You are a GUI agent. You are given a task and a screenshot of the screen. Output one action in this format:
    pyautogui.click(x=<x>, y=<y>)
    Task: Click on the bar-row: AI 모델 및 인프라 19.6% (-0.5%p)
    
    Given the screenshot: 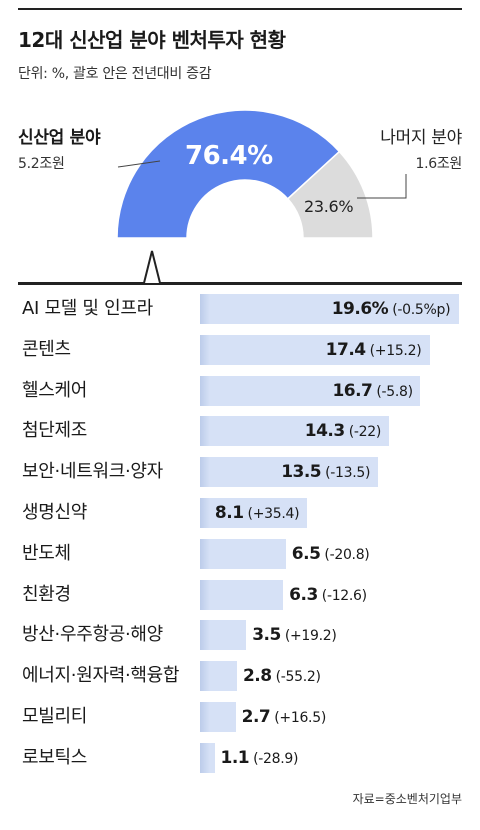 What is the action you would take?
    pyautogui.click(x=240, y=309)
    